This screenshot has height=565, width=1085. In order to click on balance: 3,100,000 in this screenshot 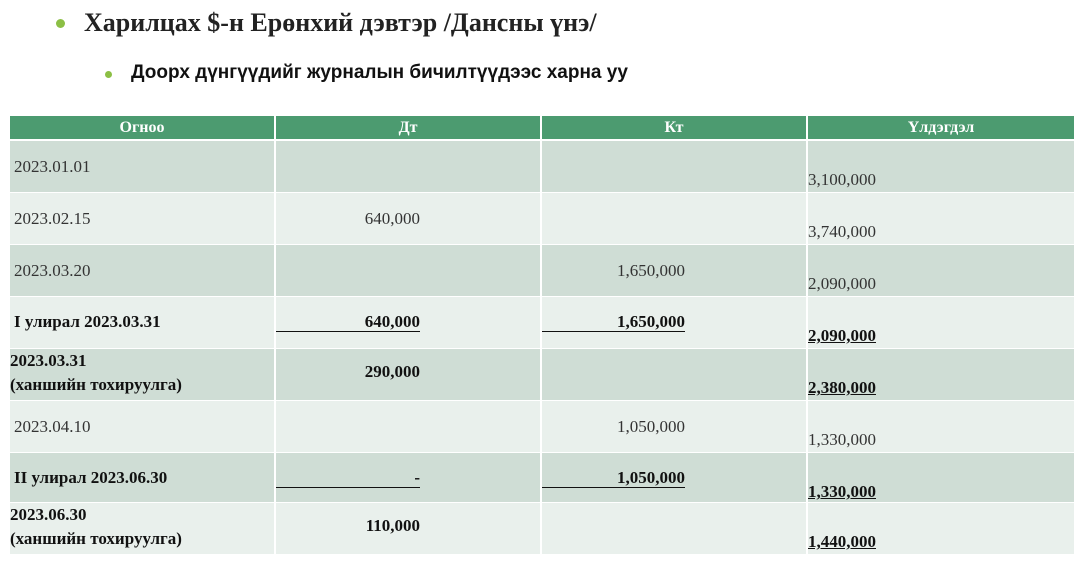, I will do `click(842, 179)`.